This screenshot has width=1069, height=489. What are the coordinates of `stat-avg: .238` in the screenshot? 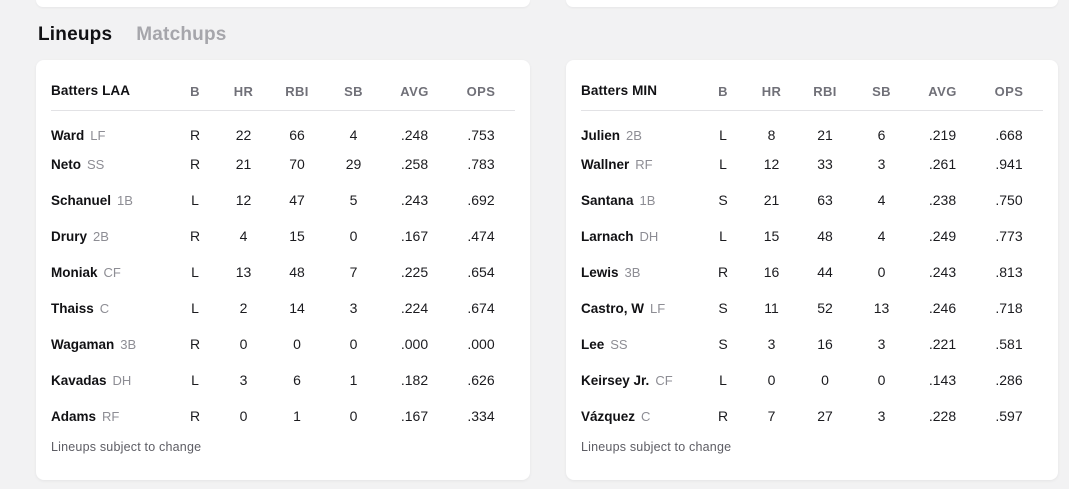 It's located at (942, 200).